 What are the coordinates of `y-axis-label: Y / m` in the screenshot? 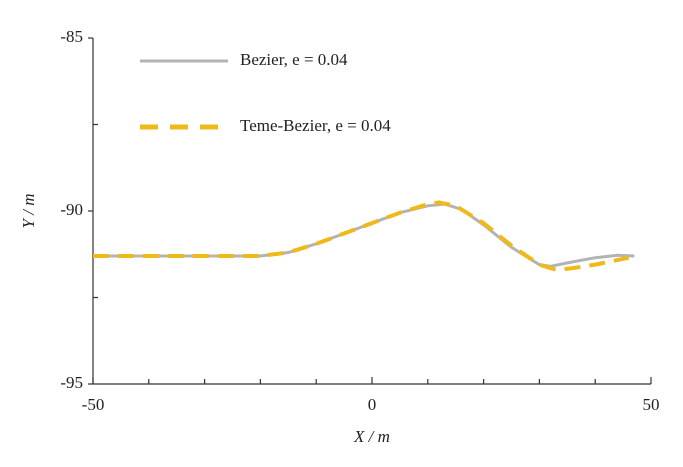 It's located at (28, 211).